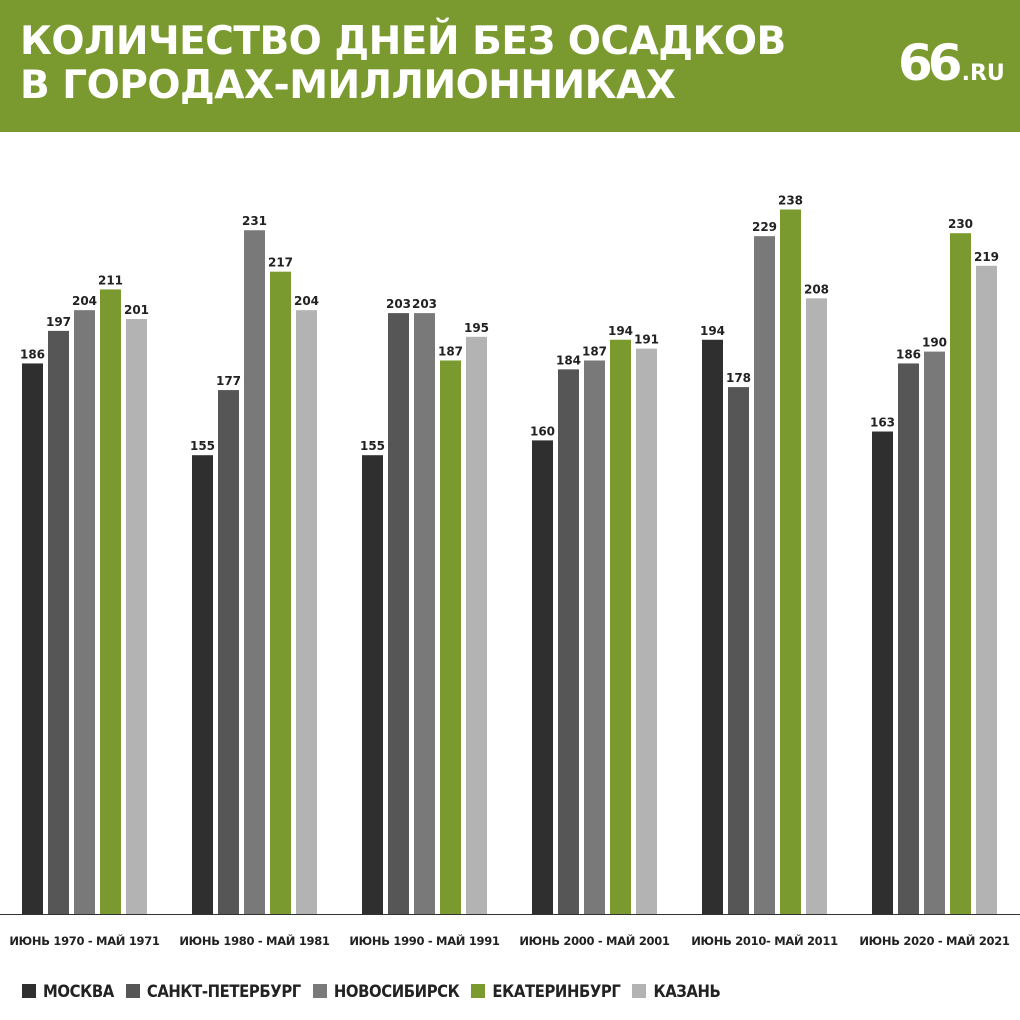 This screenshot has height=1020, width=1020. What do you see at coordinates (934, 343) in the screenshot?
I see `bar-value-label: 190` at bounding box center [934, 343].